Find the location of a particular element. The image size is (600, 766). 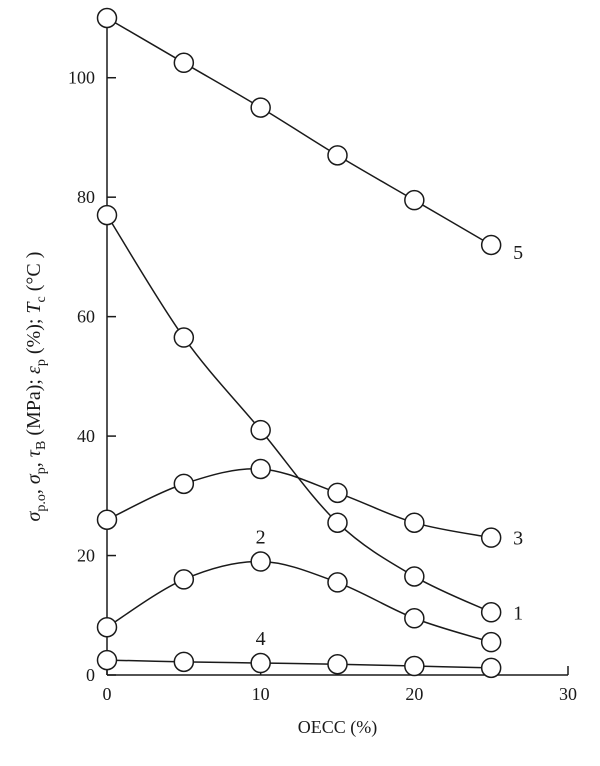

y-axis-title-part: ε is located at coordinates (34, 370).